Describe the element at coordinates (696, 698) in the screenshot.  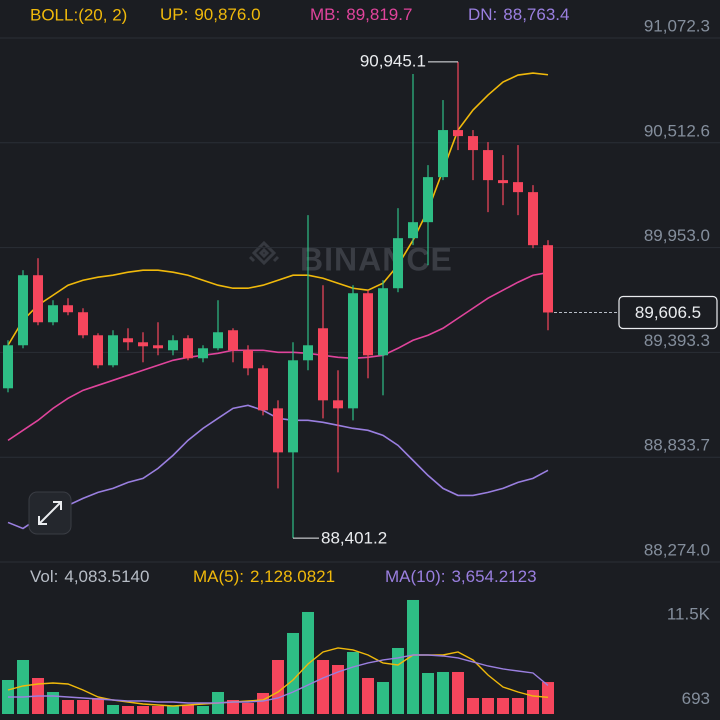
I see `volume-tick-label: 693` at that location.